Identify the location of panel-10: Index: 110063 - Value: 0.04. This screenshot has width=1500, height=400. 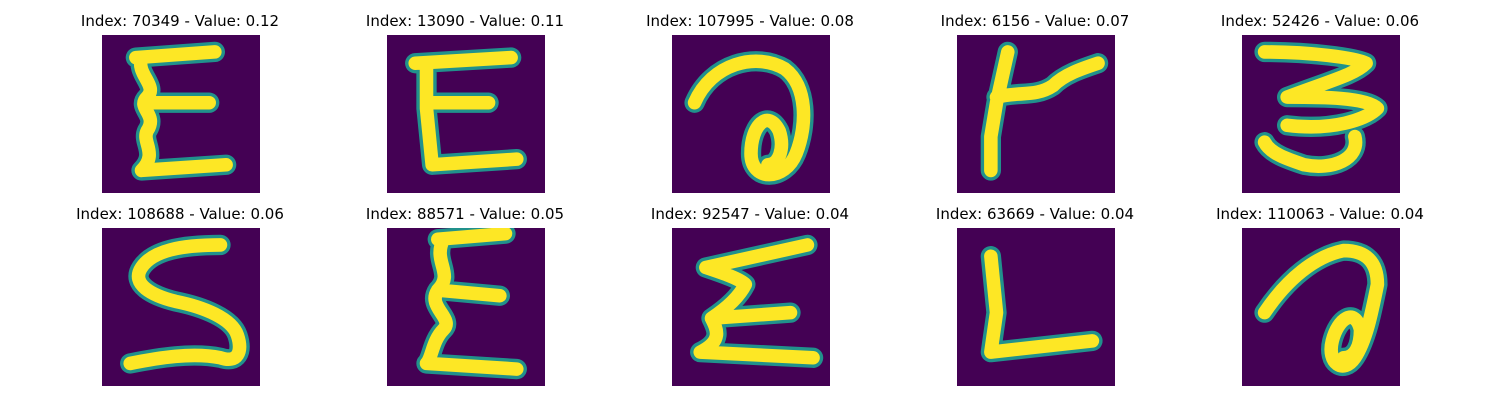
(1320, 295).